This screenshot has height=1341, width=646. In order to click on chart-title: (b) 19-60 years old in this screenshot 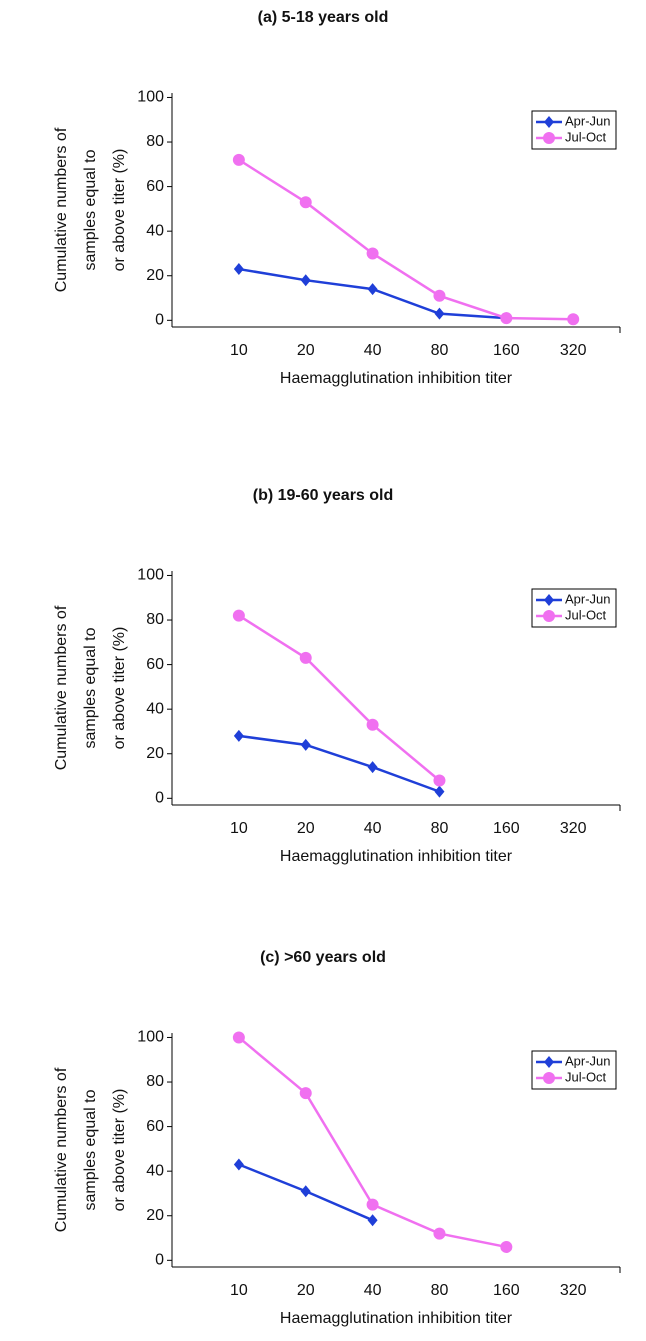, I will do `click(323, 495)`.